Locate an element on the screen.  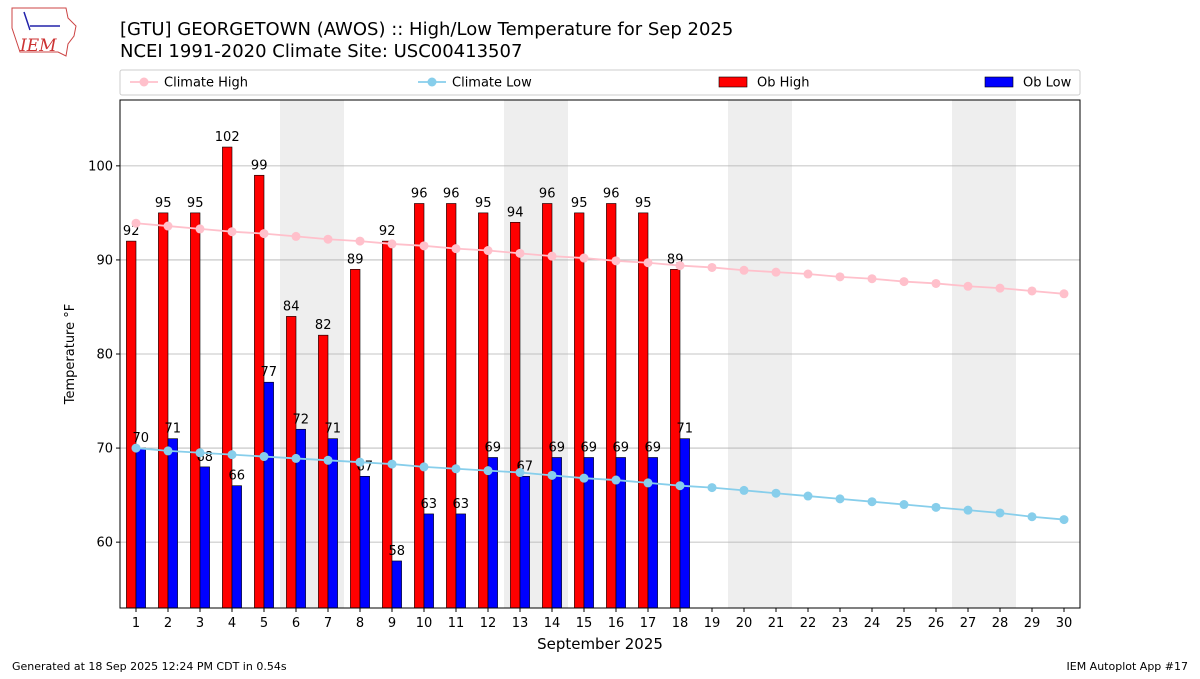
legend-box is located at coordinates (600, 82).